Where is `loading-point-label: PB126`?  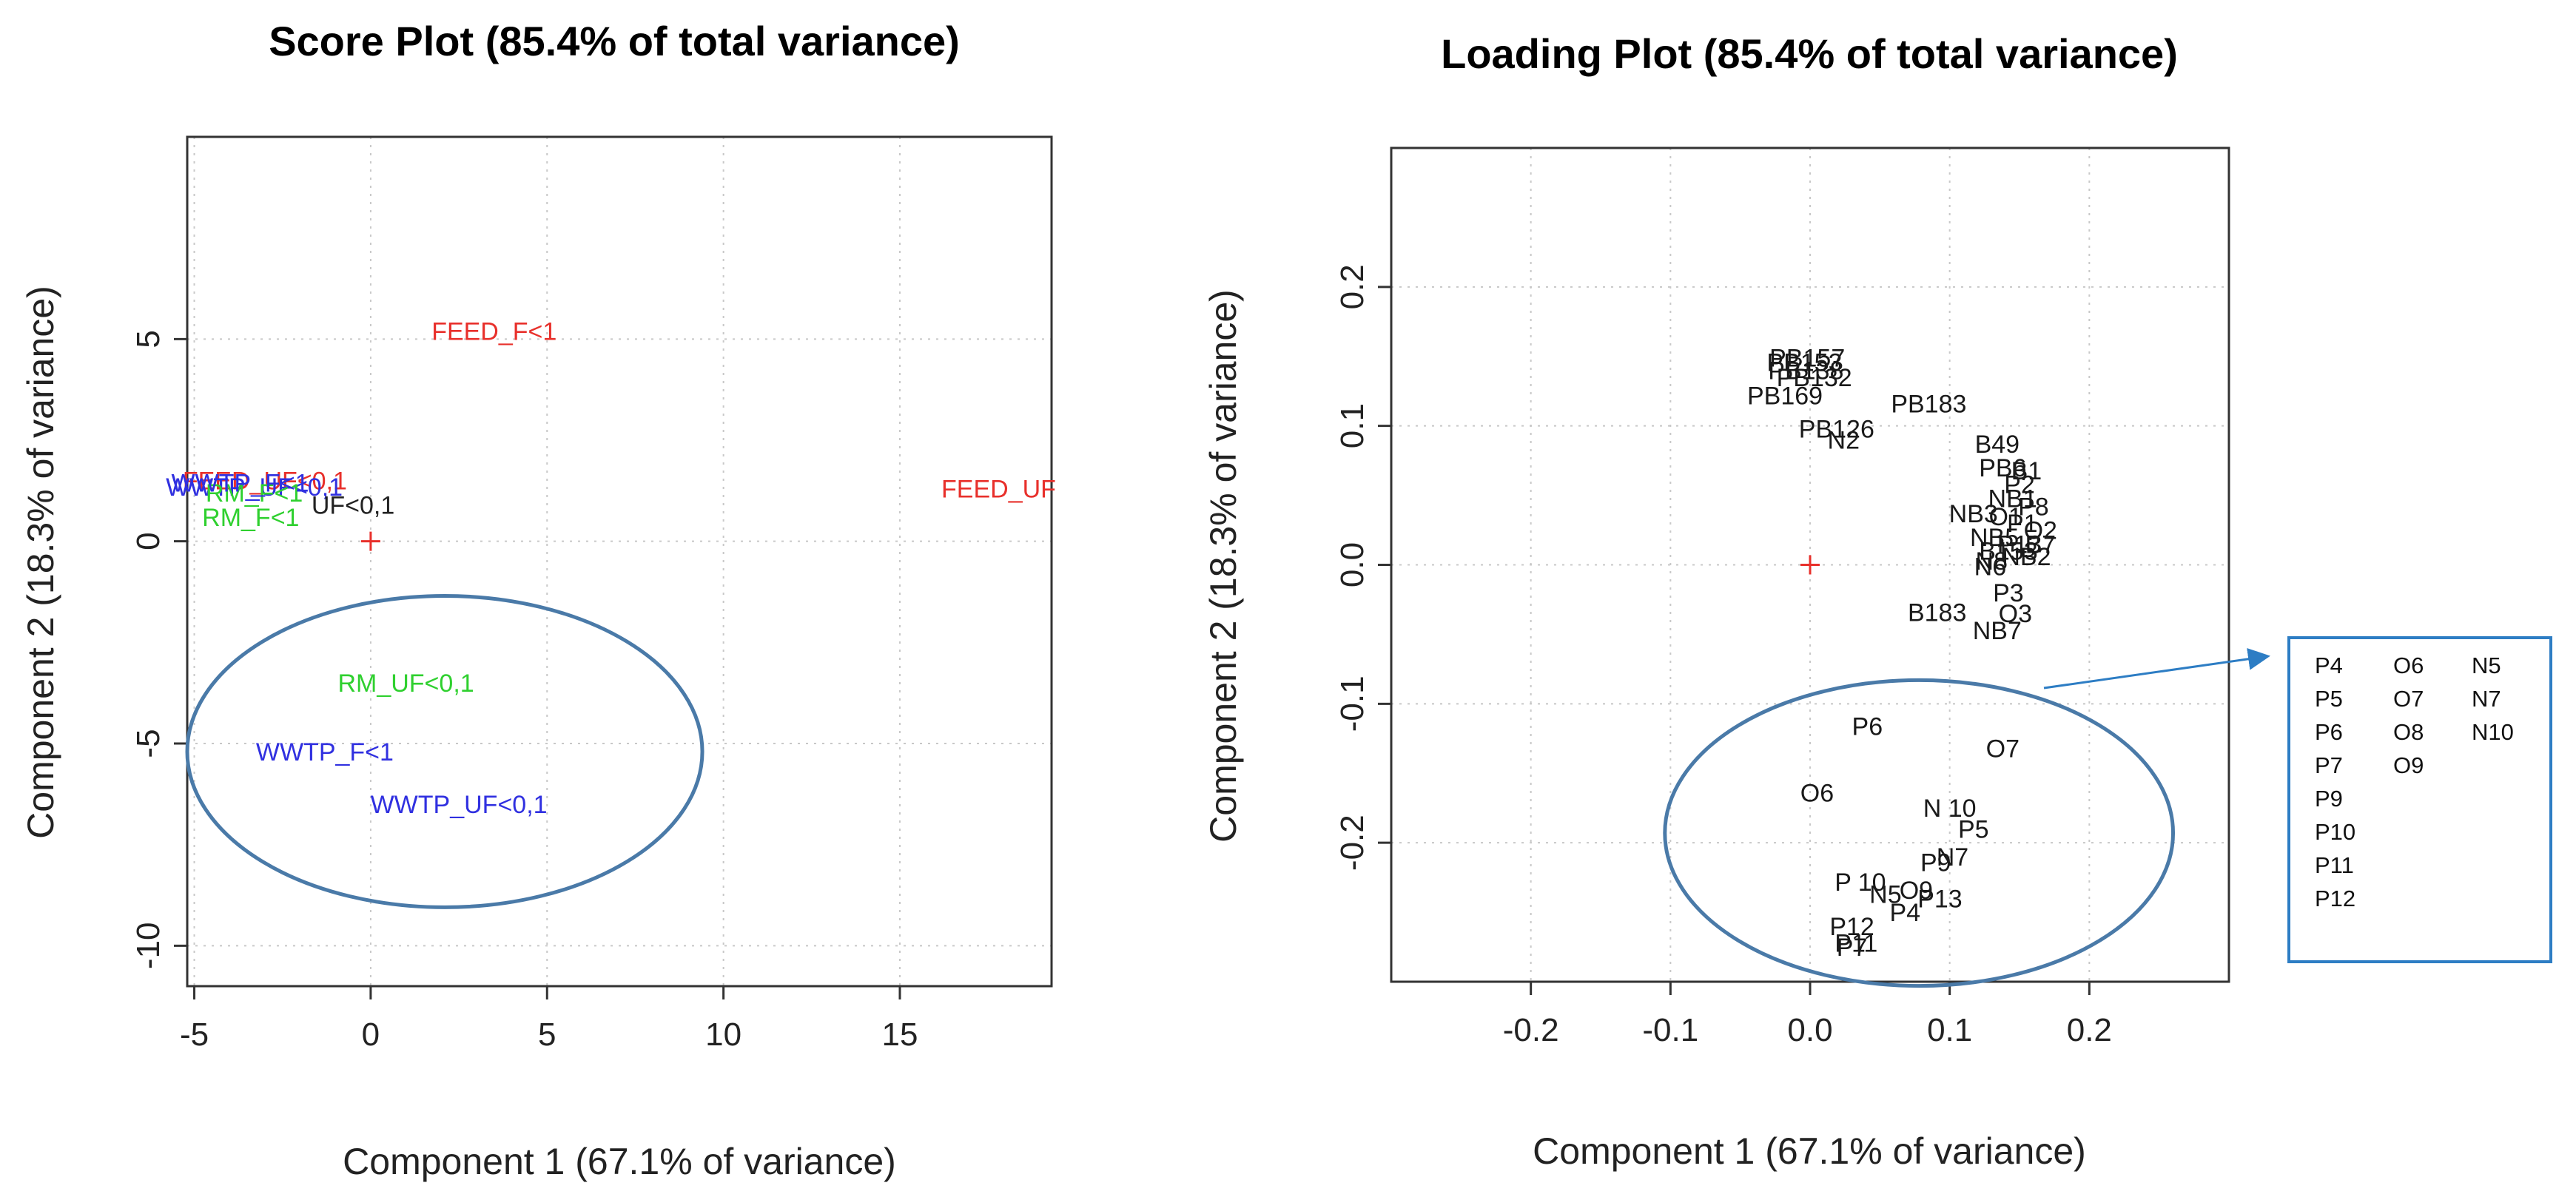
loading-point-label: PB126 is located at coordinates (1836, 429).